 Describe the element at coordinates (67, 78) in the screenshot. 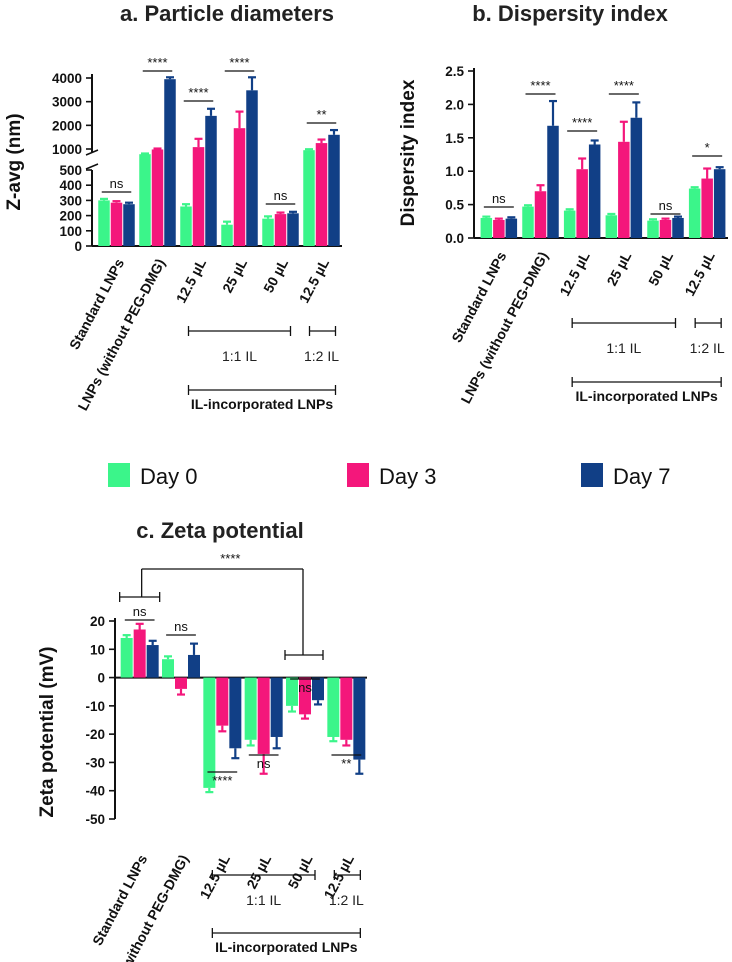

I see `y-tick-label: 4000` at that location.